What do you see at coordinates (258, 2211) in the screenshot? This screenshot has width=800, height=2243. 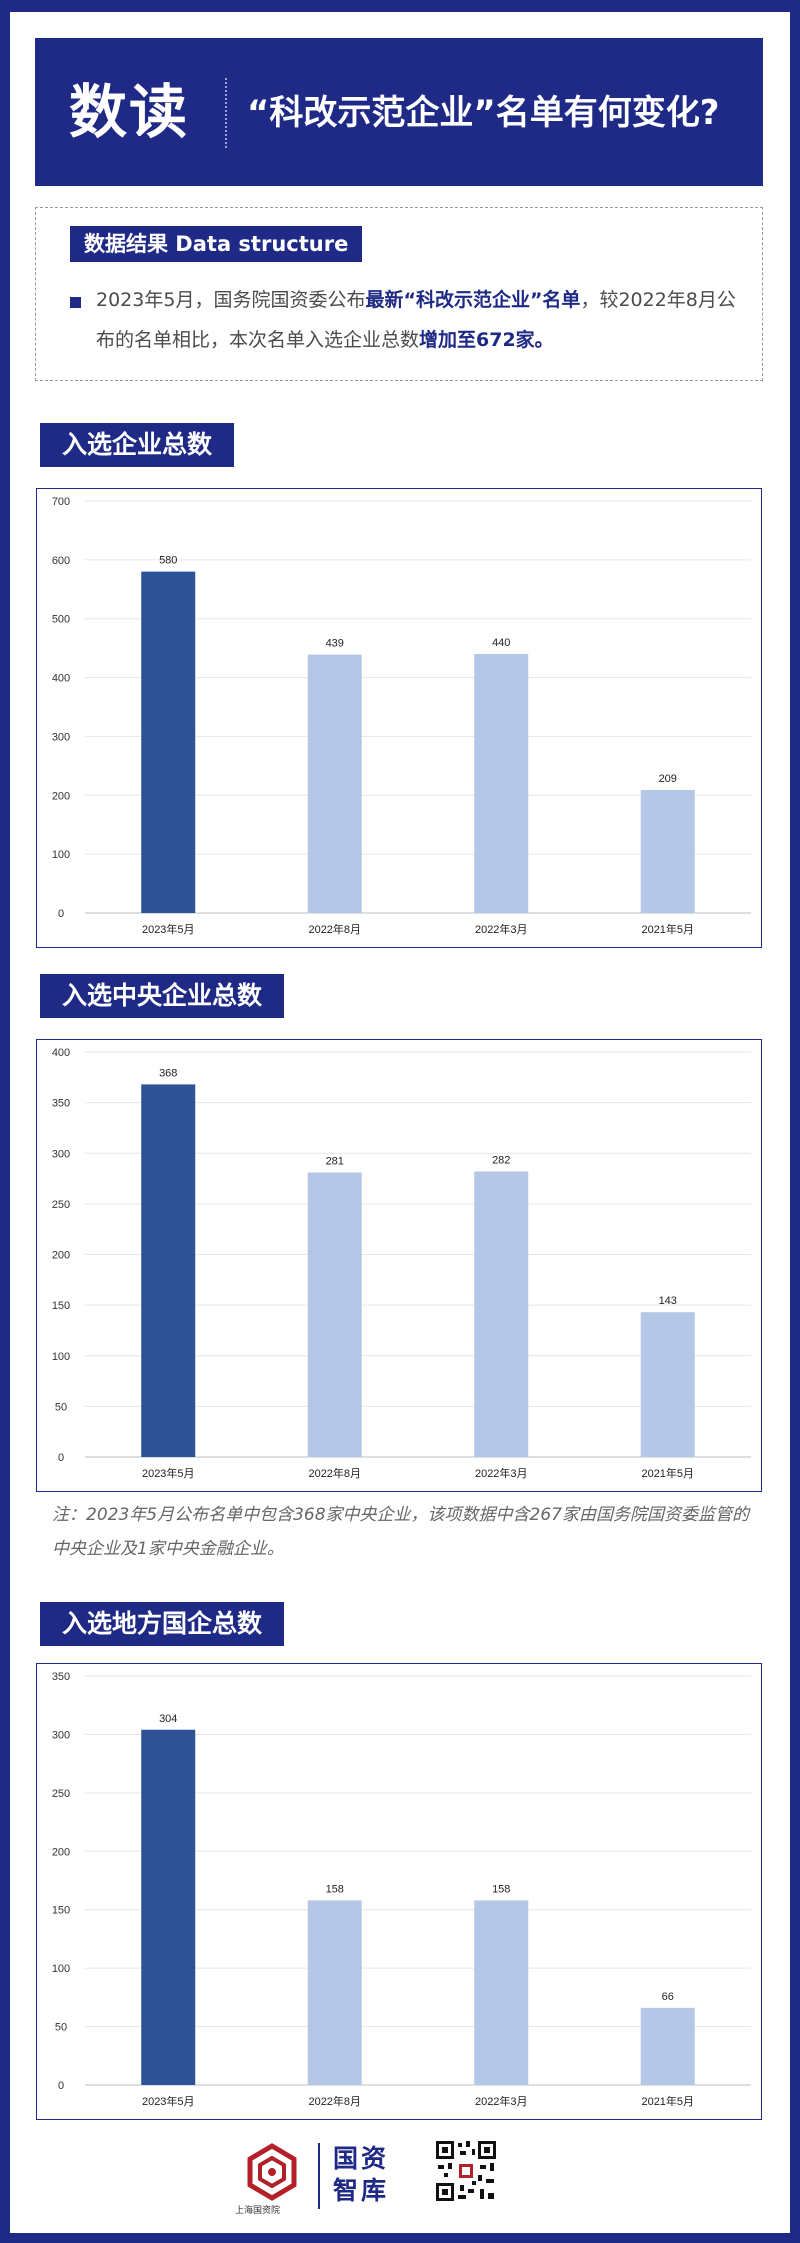 I see `logo-caption: 上海国资院` at bounding box center [258, 2211].